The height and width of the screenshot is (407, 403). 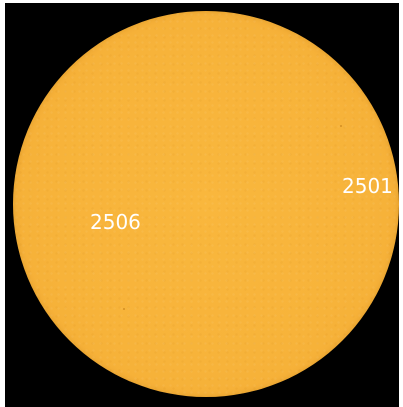 I want to click on region-label-2501: 2501, so click(x=367, y=186).